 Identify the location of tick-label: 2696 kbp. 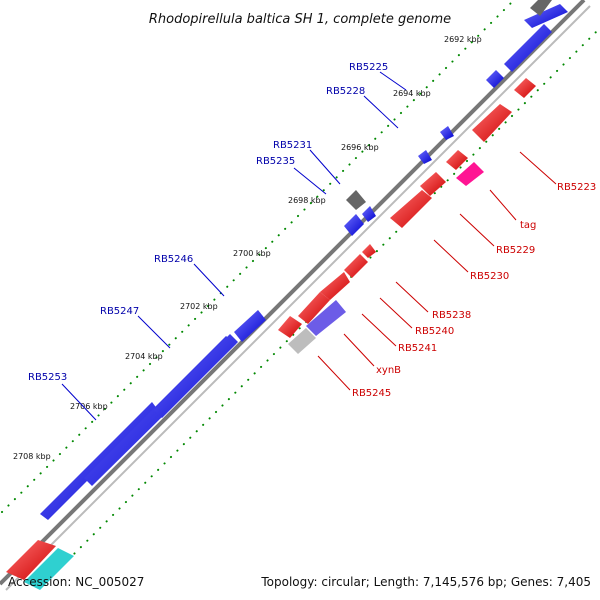
(360, 147).